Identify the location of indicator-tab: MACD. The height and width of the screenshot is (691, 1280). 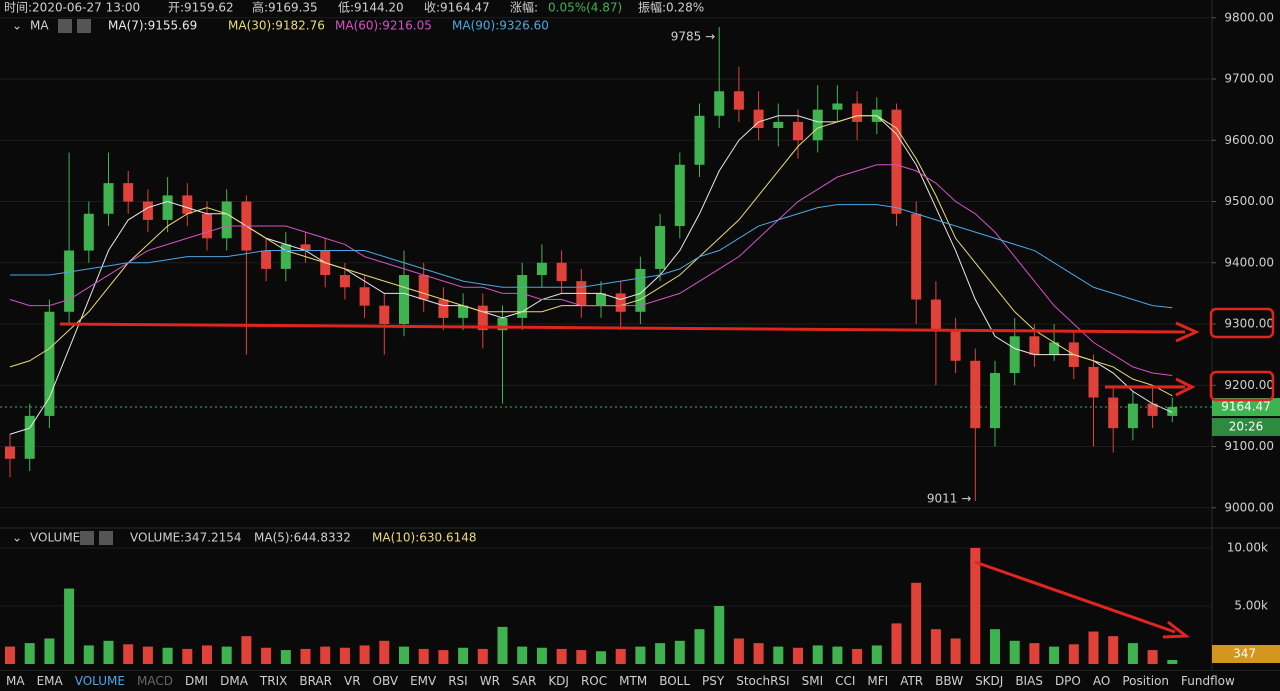
(154, 681).